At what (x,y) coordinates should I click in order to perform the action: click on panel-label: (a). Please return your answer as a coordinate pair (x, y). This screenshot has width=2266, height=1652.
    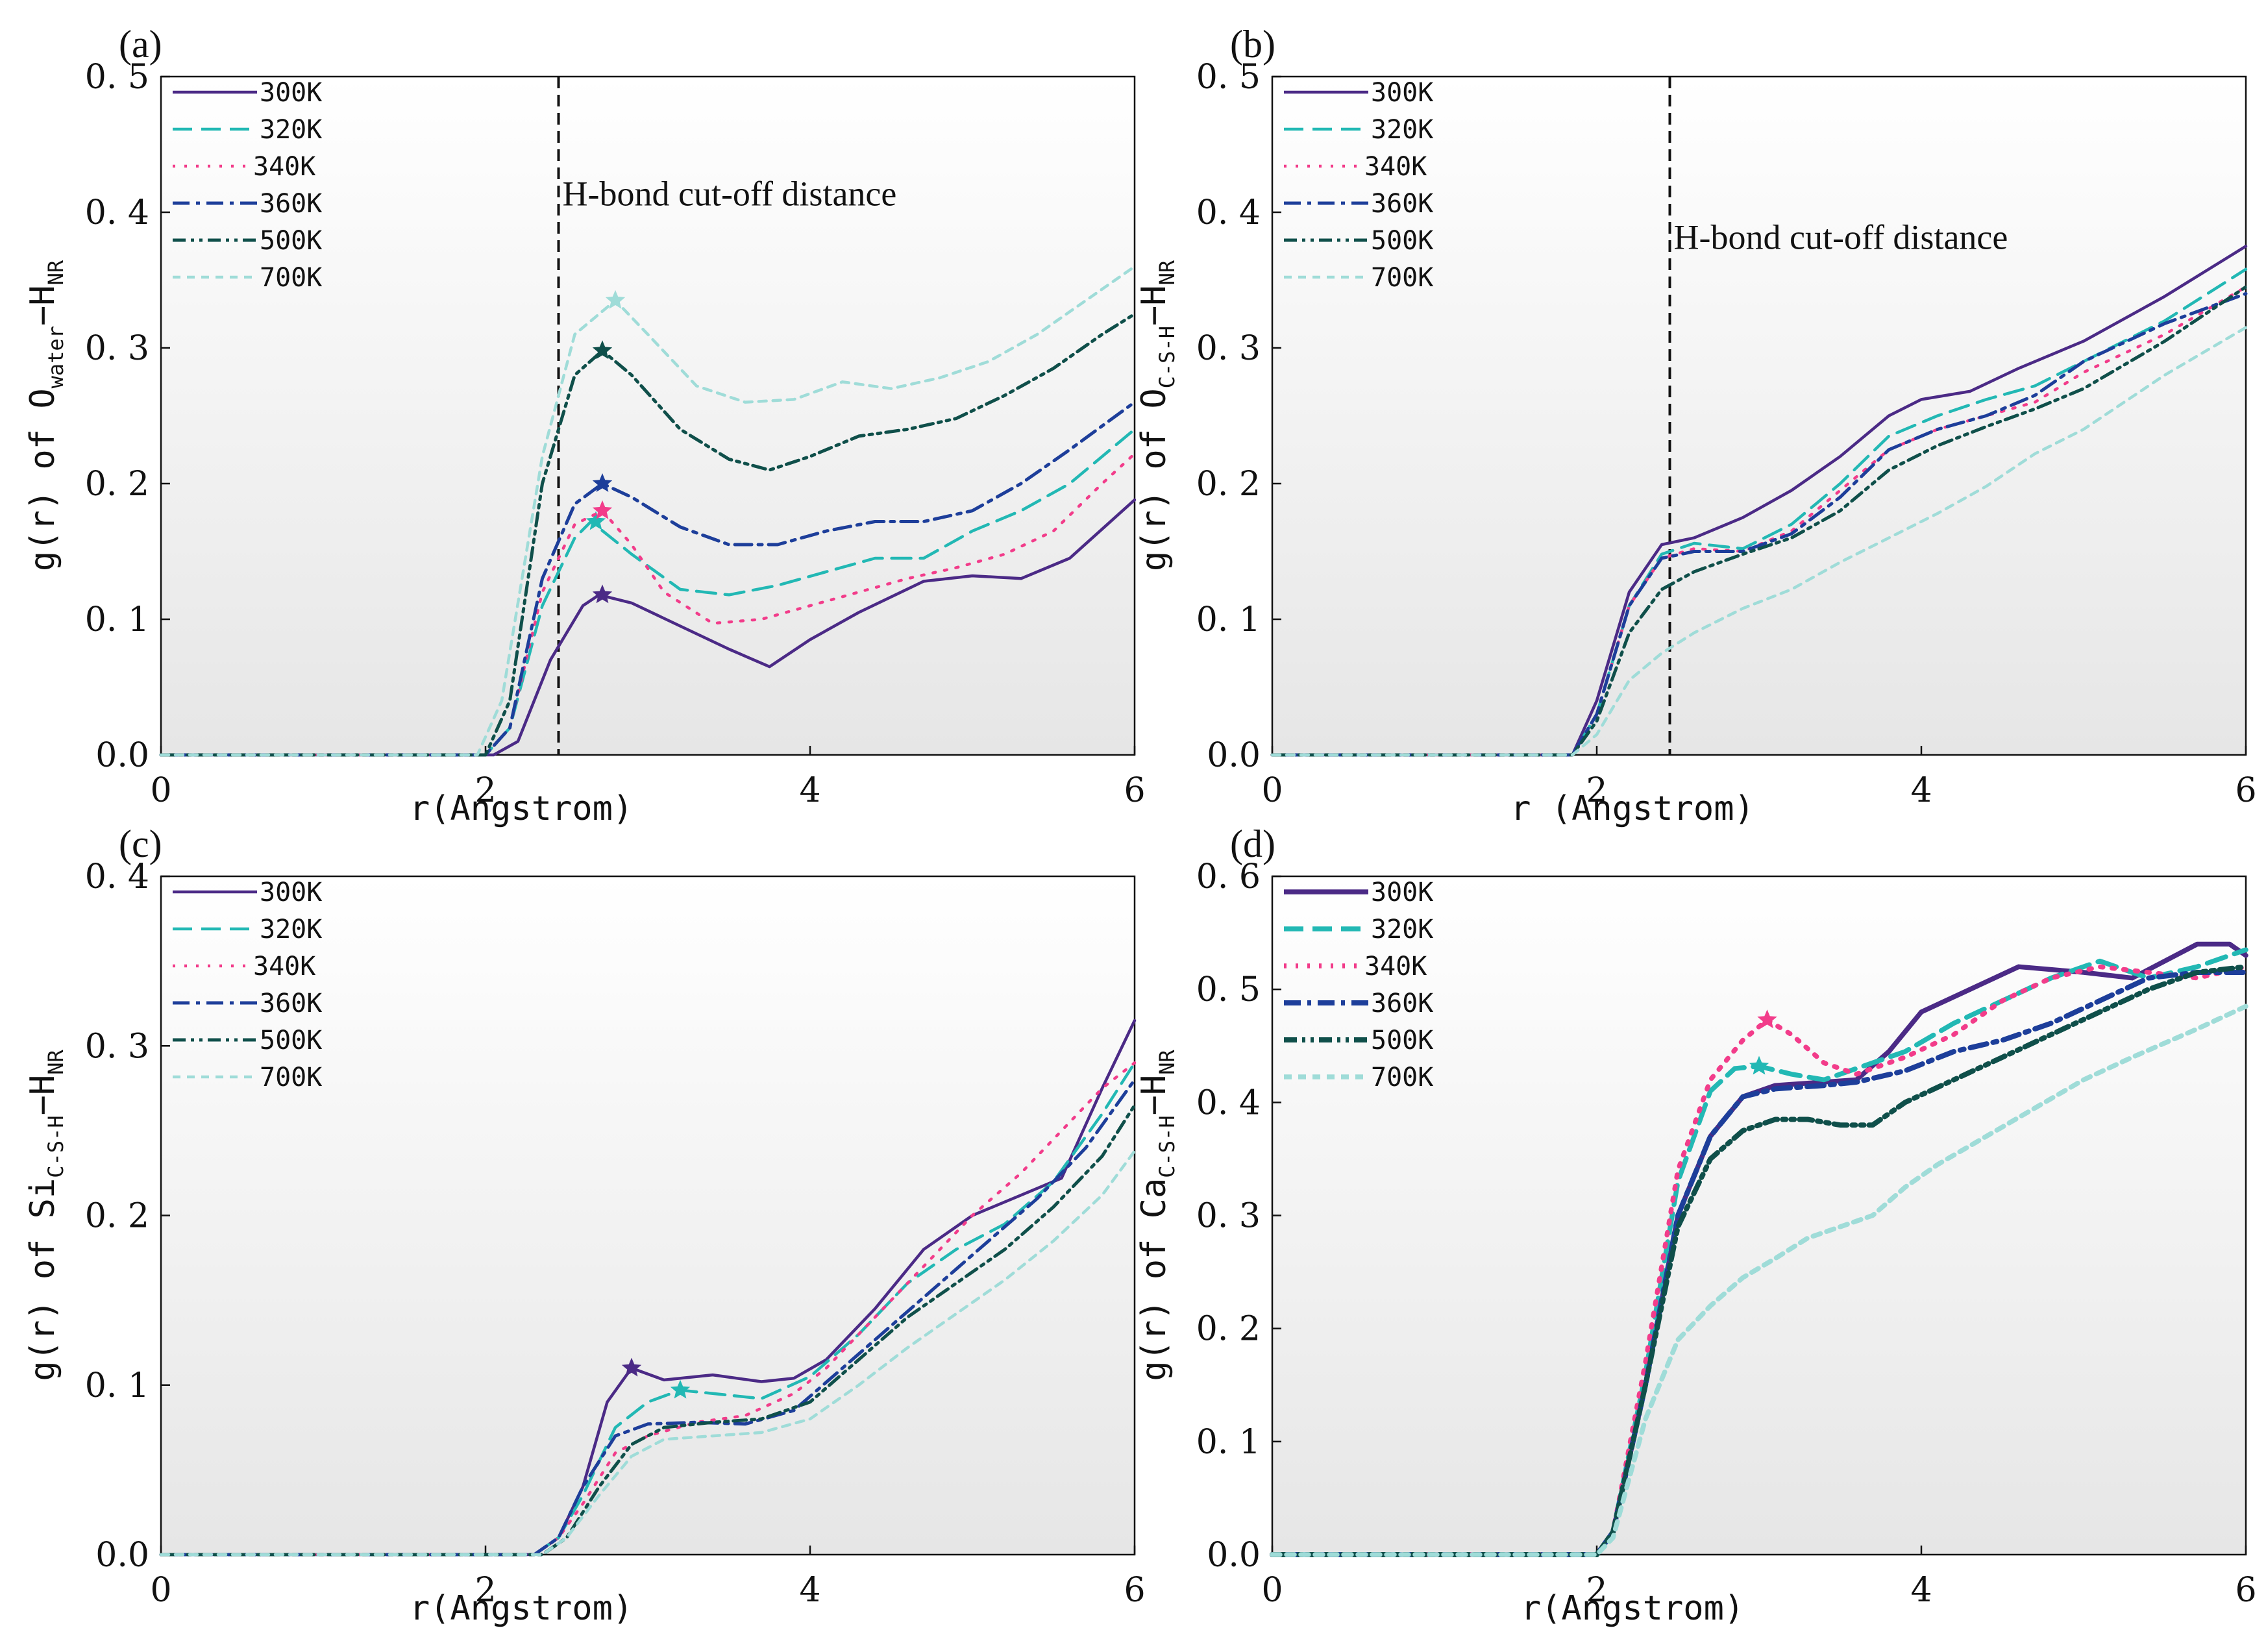
    Looking at the image, I should click on (140, 44).